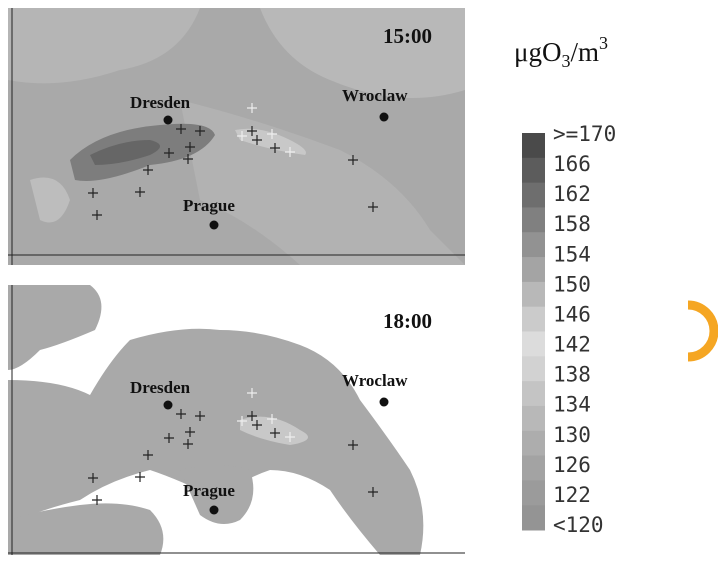 This screenshot has height=566, width=718. I want to click on legend-label: 122, so click(572, 495).